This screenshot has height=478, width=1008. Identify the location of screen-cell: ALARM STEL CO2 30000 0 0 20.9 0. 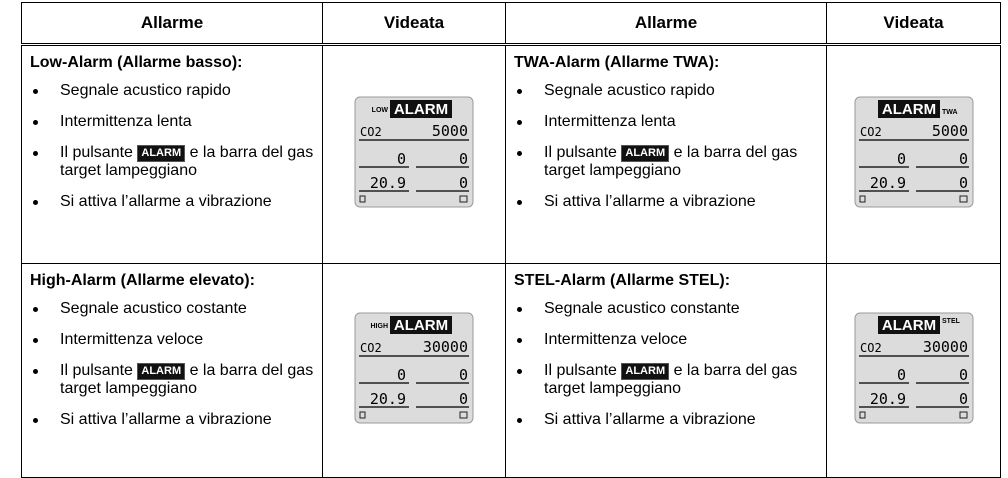
(913, 370).